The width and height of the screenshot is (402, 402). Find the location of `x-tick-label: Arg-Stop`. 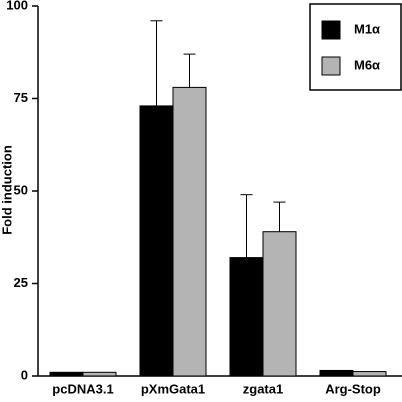

x-tick-label: Arg-Stop is located at coordinates (353, 388).